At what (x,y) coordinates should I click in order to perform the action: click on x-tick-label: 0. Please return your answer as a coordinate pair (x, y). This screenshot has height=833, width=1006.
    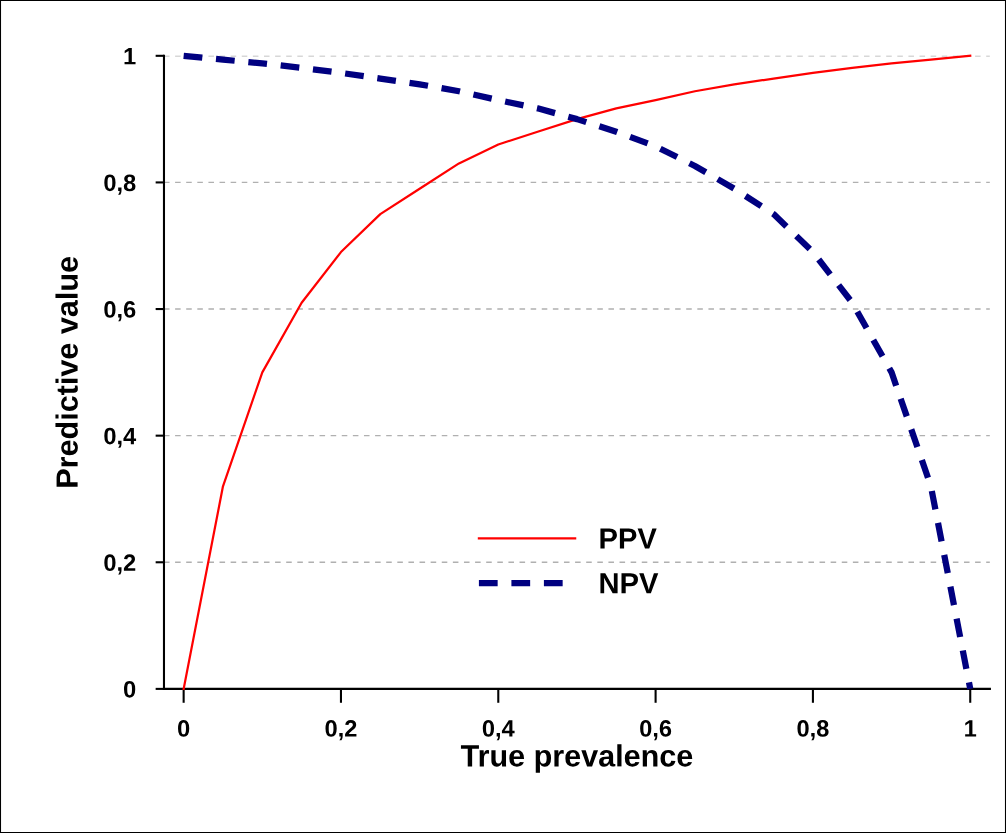
    Looking at the image, I should click on (184, 728).